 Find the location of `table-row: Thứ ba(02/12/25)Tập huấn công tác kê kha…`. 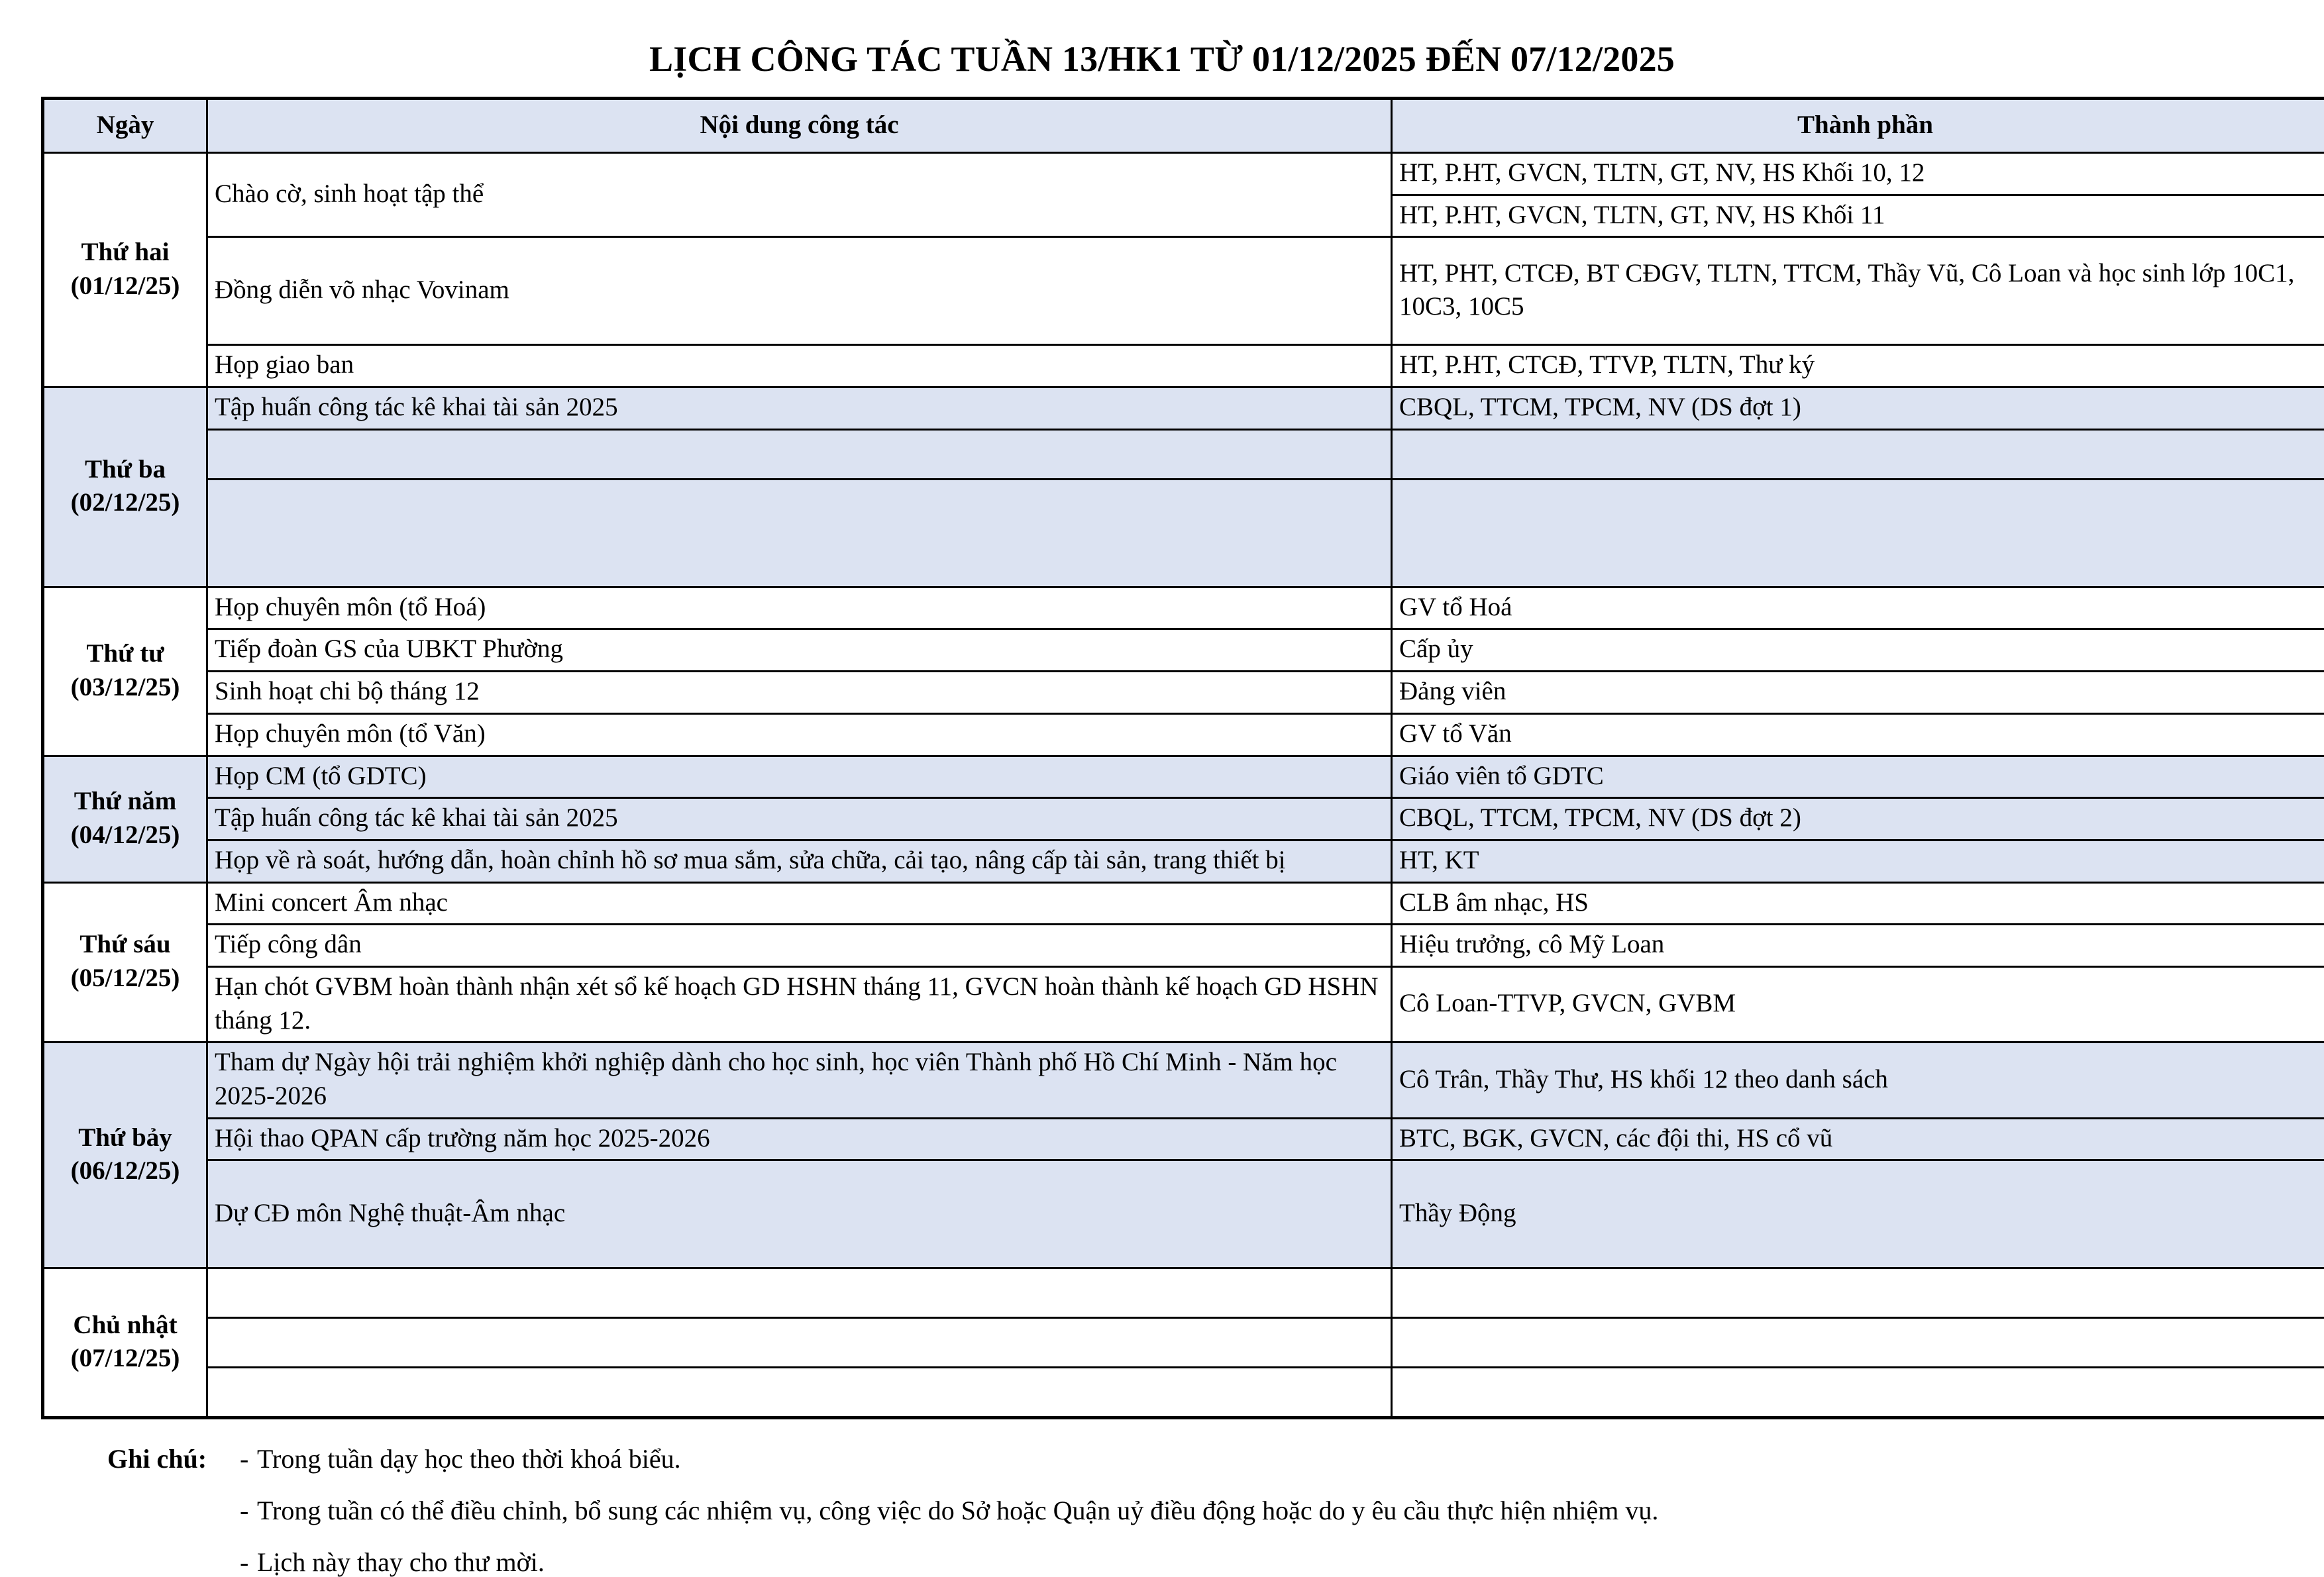

table-row: Thứ ba(02/12/25)Tập huấn công tác kê kha… is located at coordinates (1183, 409).